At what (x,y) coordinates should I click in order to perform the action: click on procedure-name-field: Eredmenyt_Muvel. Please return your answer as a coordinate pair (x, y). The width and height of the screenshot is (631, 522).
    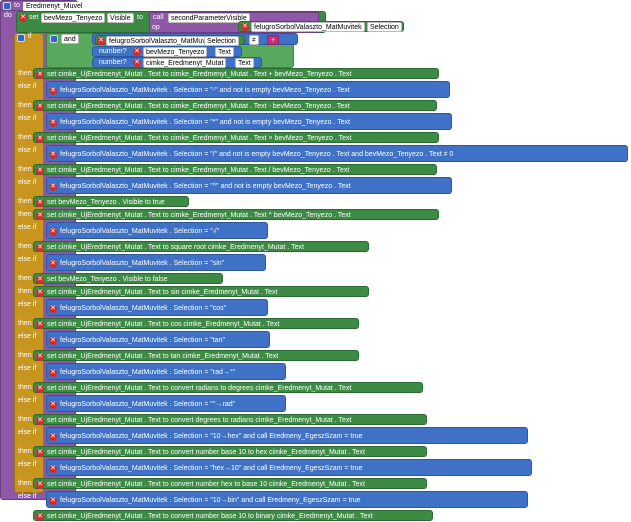
    Looking at the image, I should click on (54, 6).